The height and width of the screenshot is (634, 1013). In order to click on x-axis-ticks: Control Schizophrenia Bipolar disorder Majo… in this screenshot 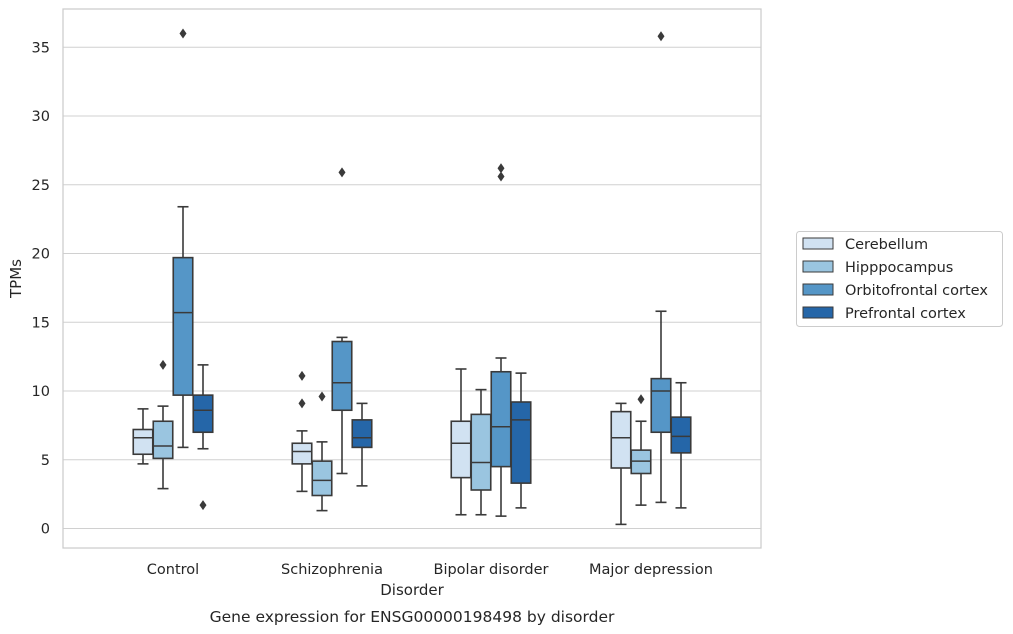, I will do `click(430, 570)`.